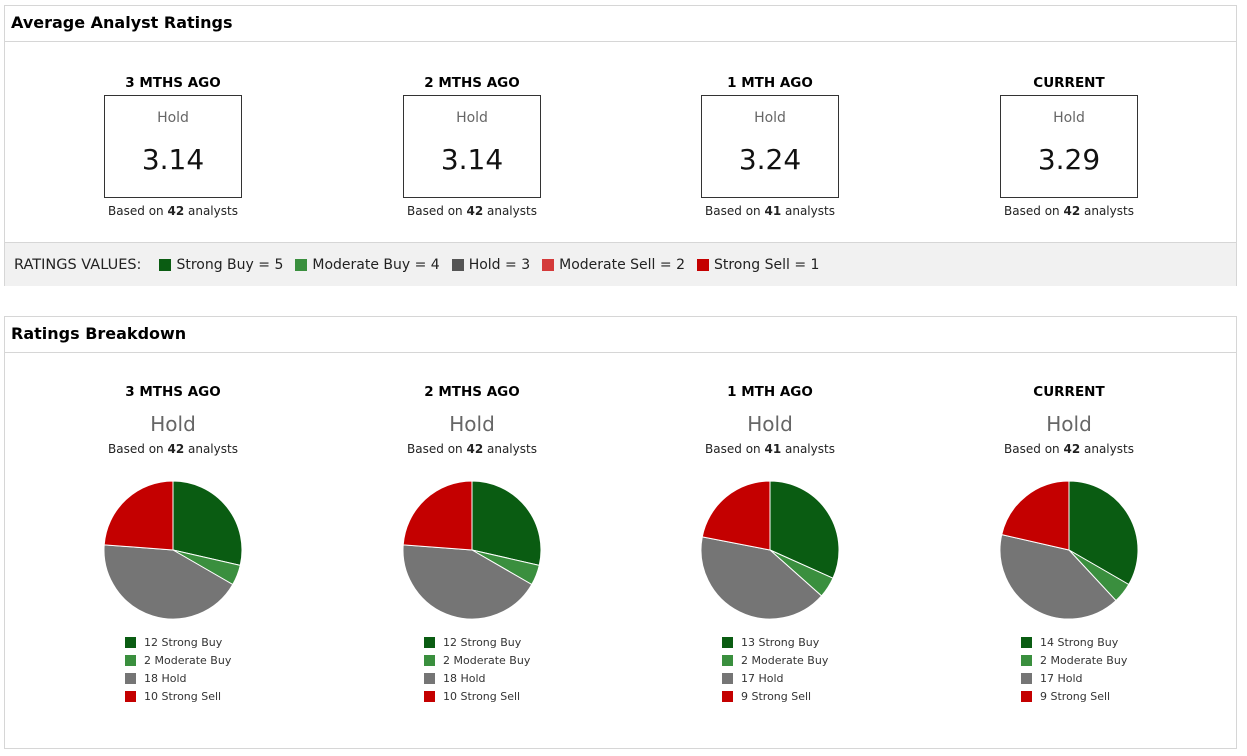 This screenshot has width=1247, height=756. I want to click on value-item-moderate-sell: Moderate Sell = 2, so click(613, 265).